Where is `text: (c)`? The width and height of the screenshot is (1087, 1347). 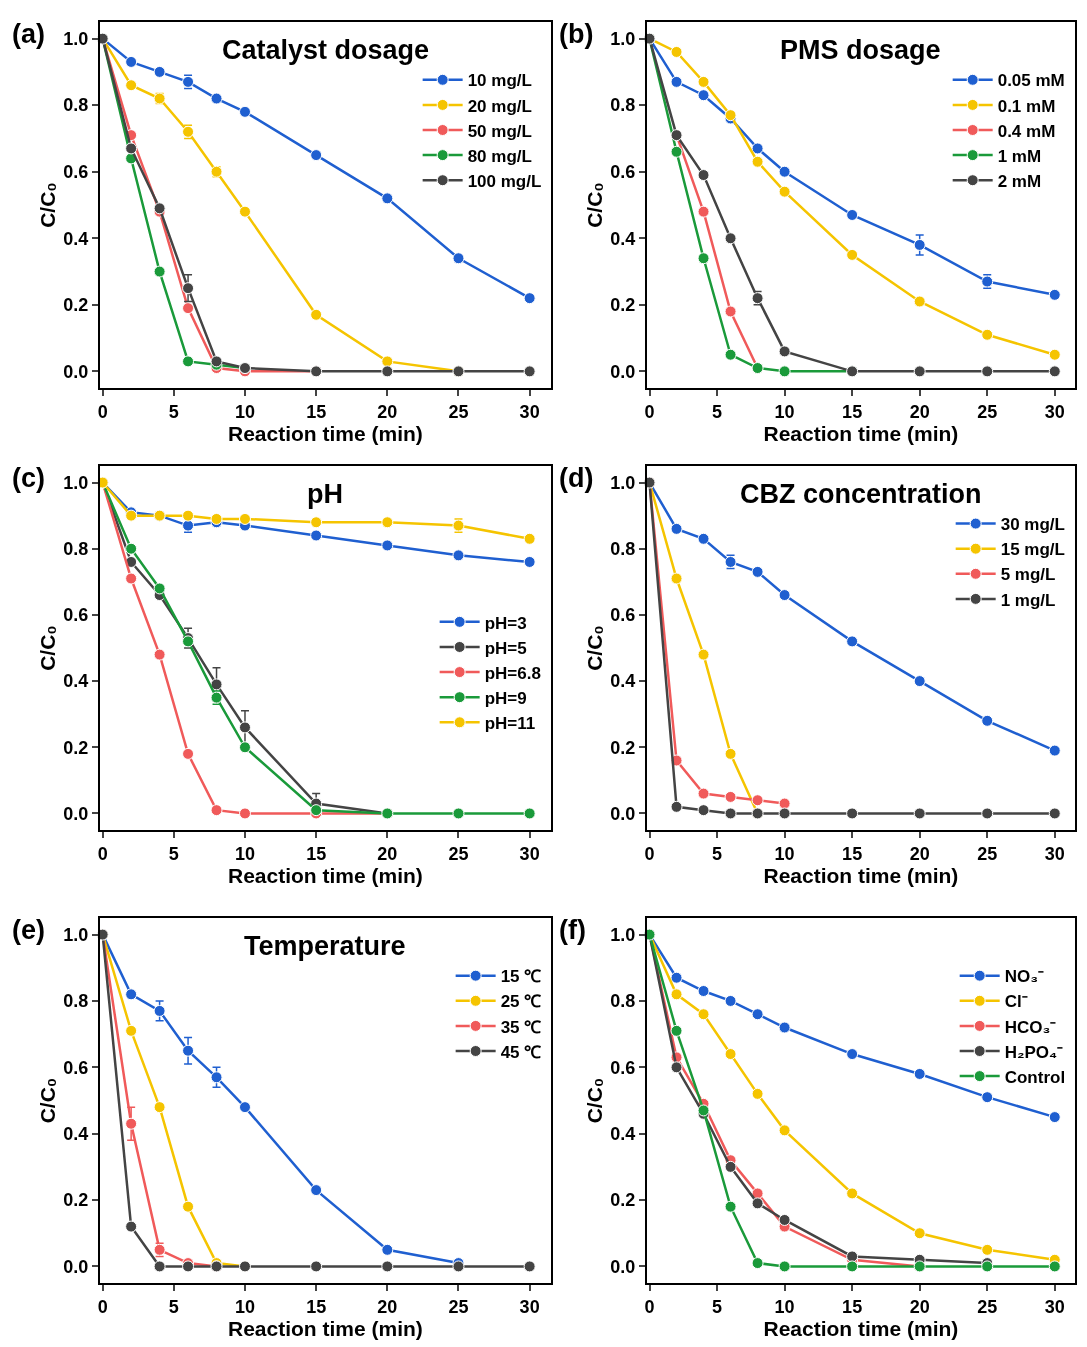 text: (c) is located at coordinates (28, 478).